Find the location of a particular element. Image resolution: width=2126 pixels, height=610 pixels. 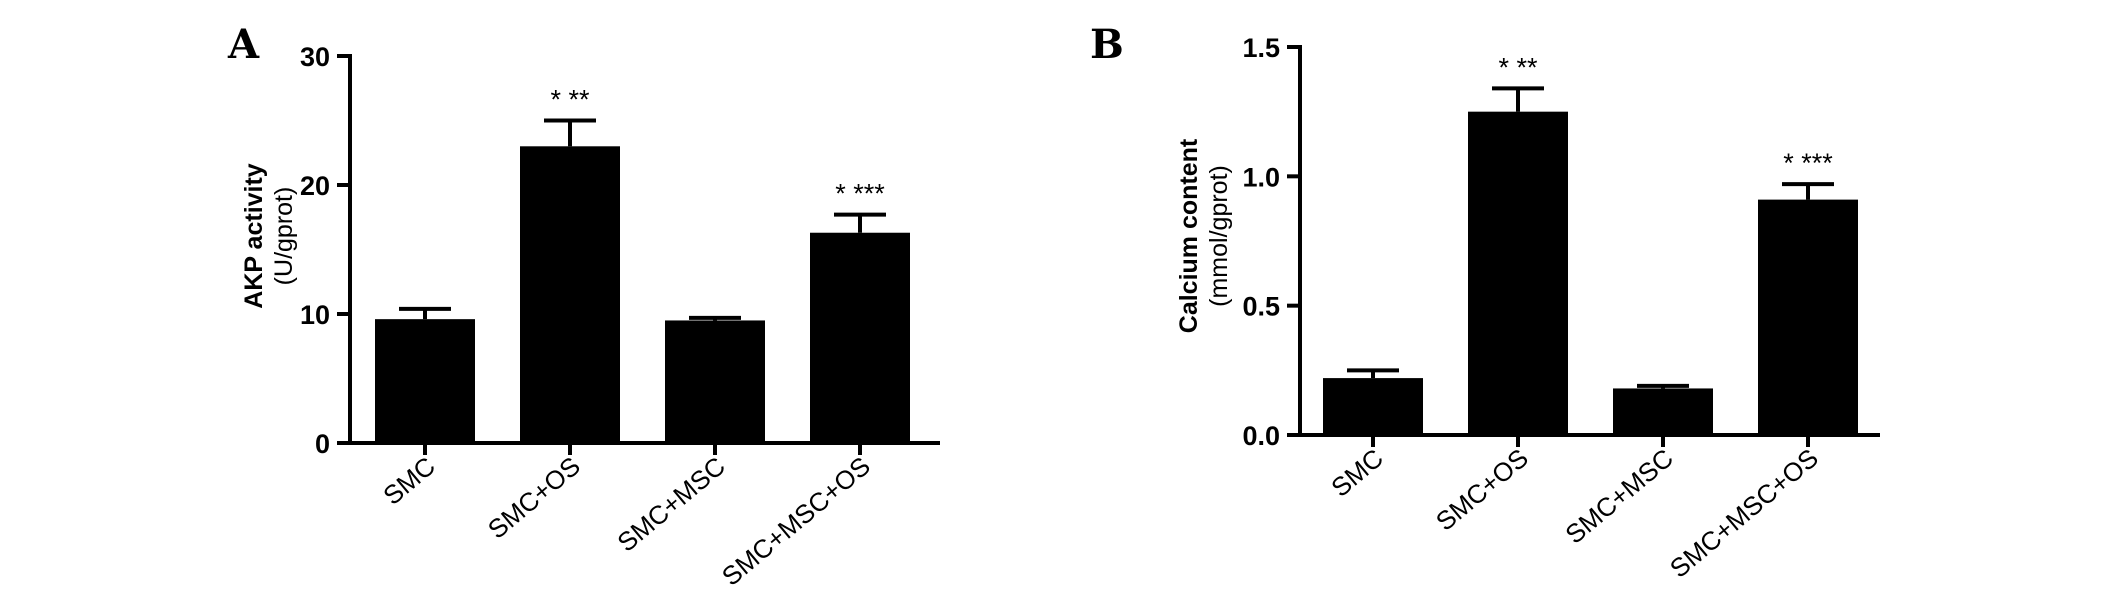

y-tick-label: 1.0 is located at coordinates (1261, 177).